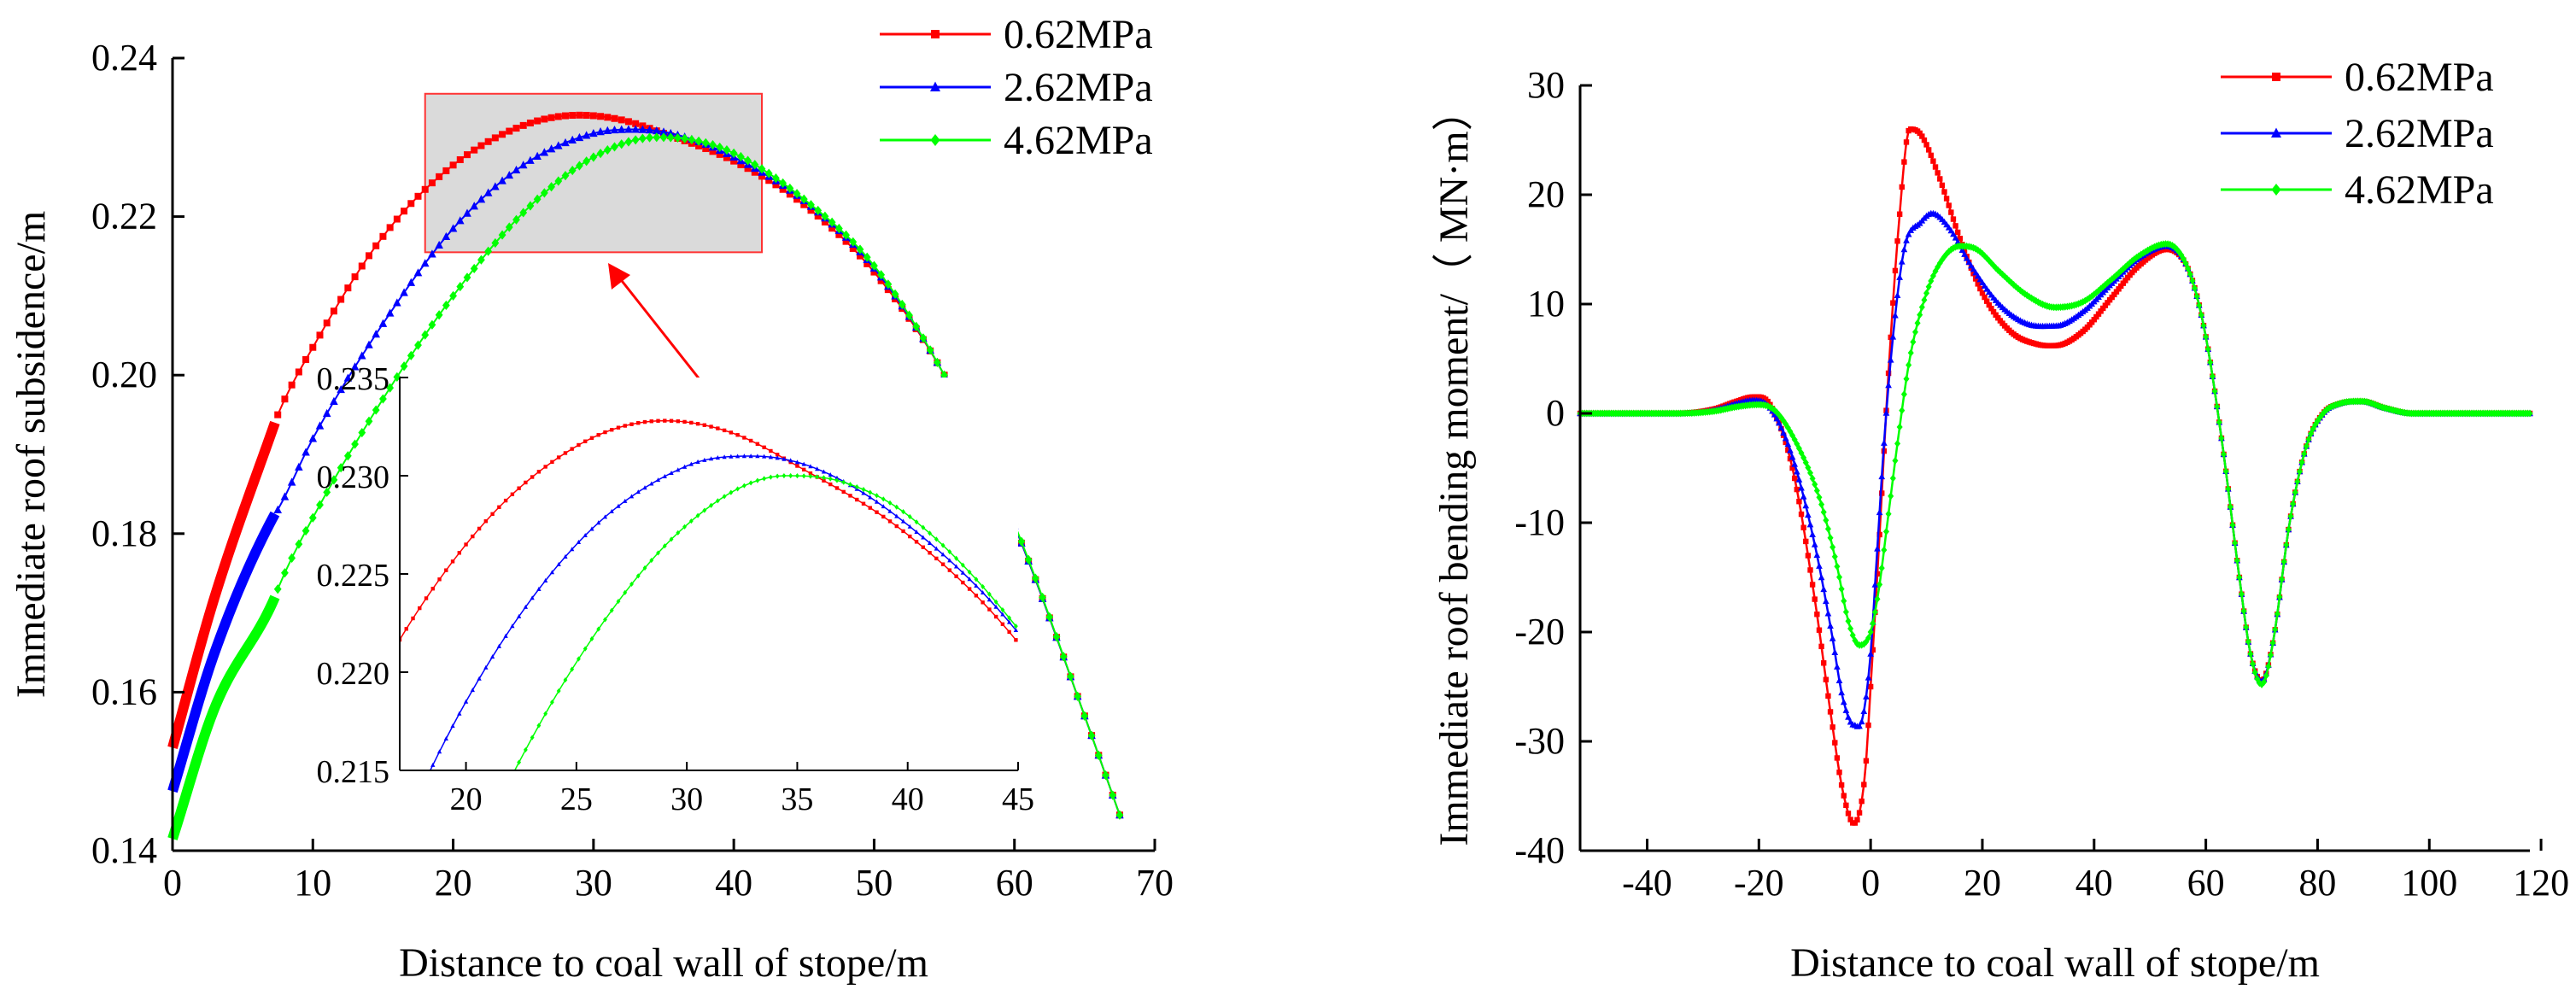  I want to click on right-y-ticks: -40 -30 -20 -10 0 10 20 30, so click(1553, 468).